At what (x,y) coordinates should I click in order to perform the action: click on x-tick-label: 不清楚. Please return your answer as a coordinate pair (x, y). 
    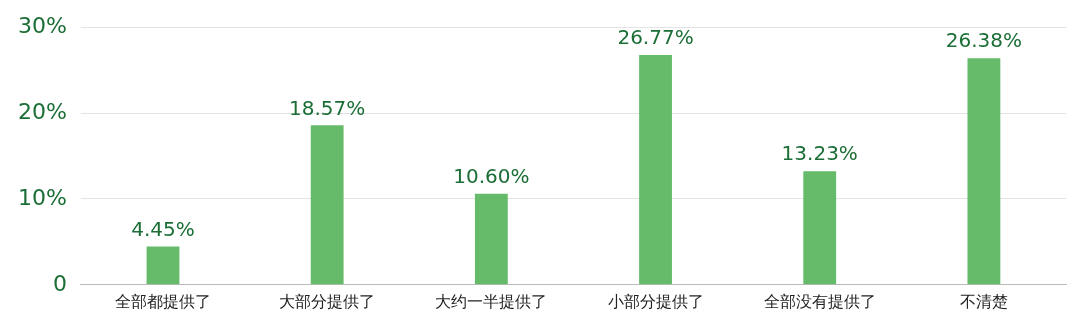
    Looking at the image, I should click on (983, 301).